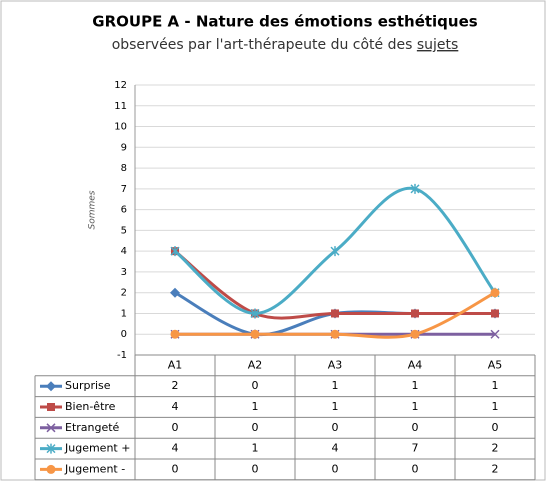 Image resolution: width=547 pixels, height=482 pixels. Describe the element at coordinates (124, 147) in the screenshot. I see `y-tick-label: 9` at that location.